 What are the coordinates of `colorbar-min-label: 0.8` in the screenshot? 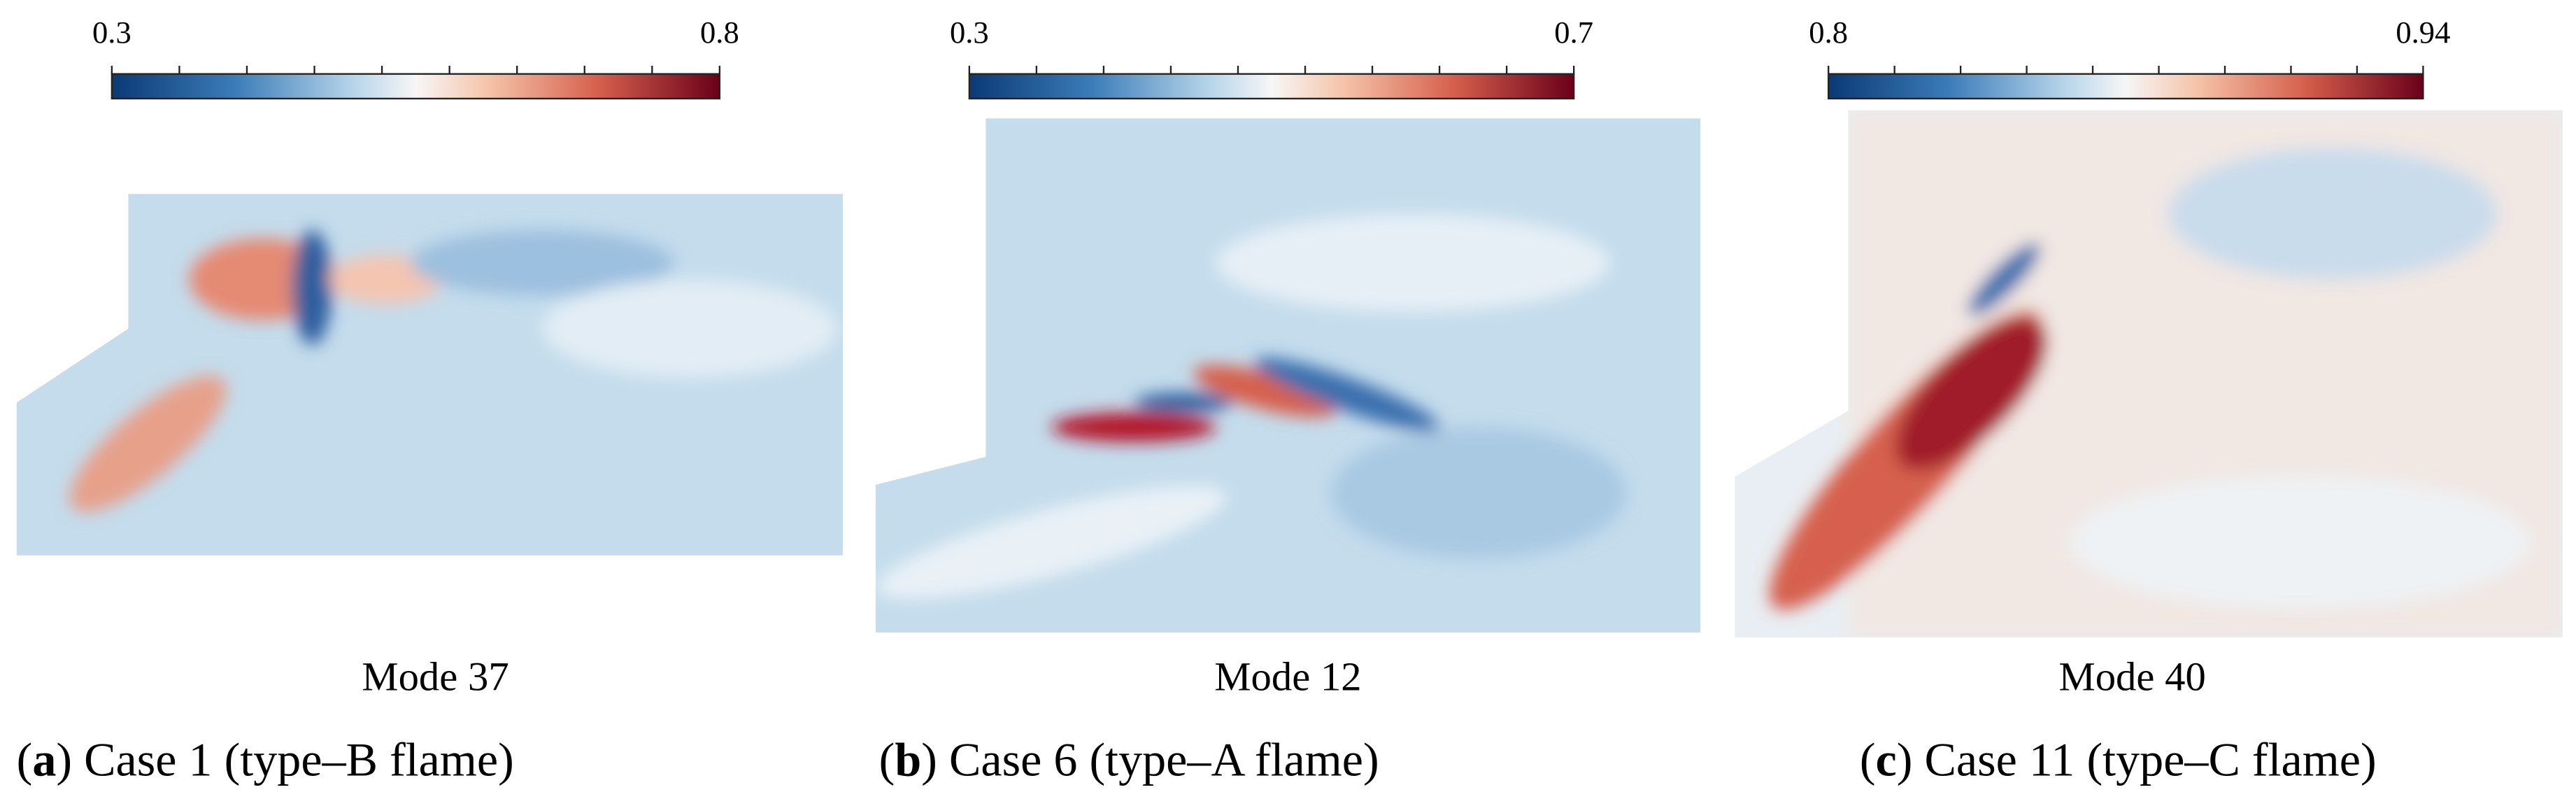 It's located at (1828, 32).